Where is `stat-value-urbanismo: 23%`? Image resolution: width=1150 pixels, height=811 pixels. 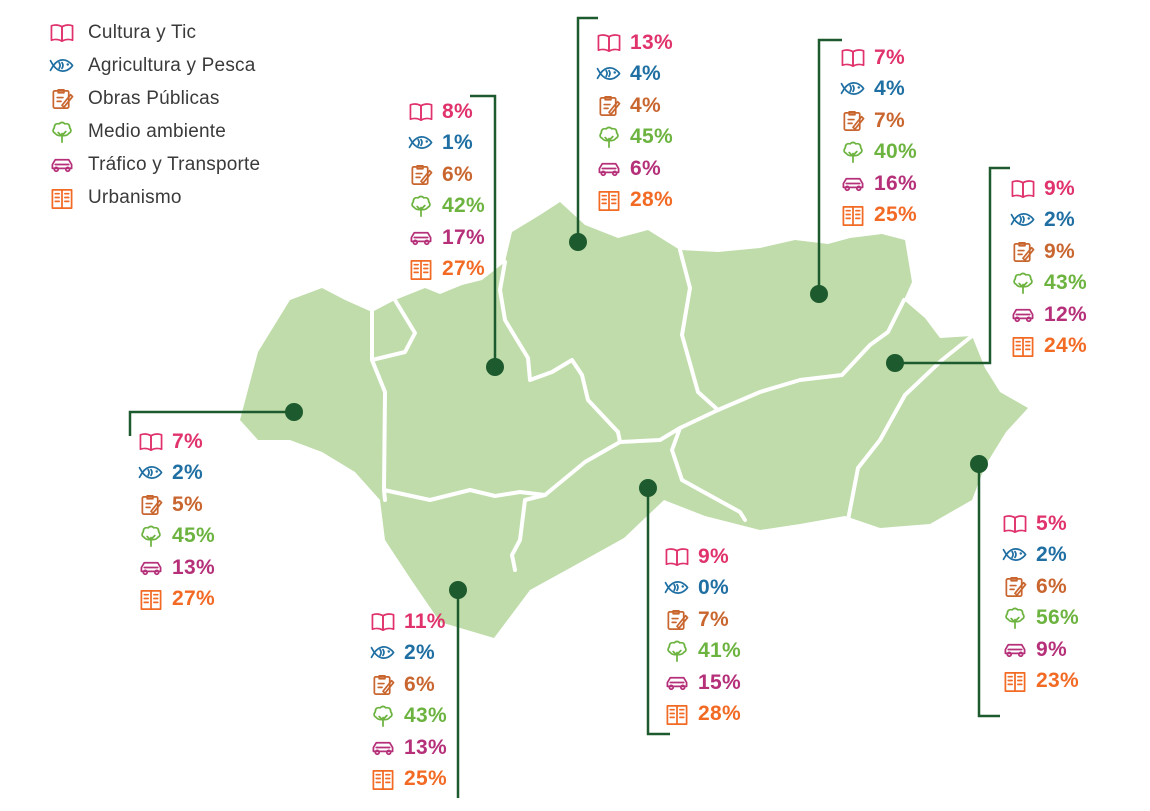 stat-value-urbanismo: 23% is located at coordinates (1057, 681).